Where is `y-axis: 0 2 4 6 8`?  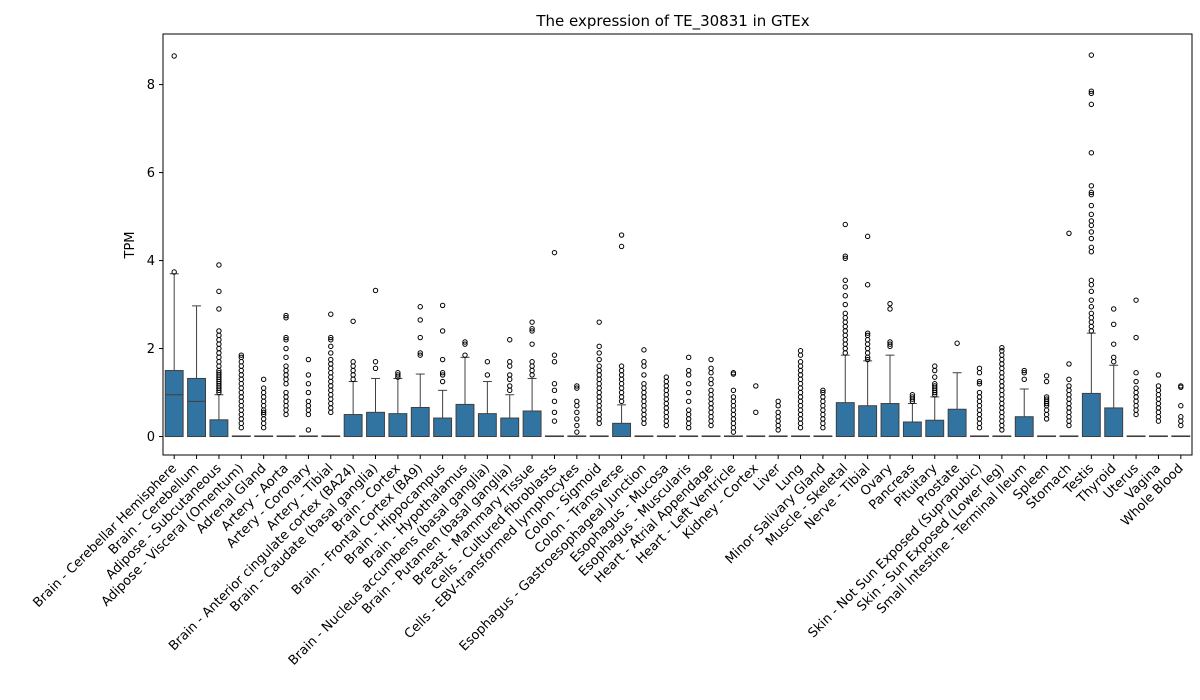
y-axis: 0 2 4 6 8 is located at coordinates (155, 261).